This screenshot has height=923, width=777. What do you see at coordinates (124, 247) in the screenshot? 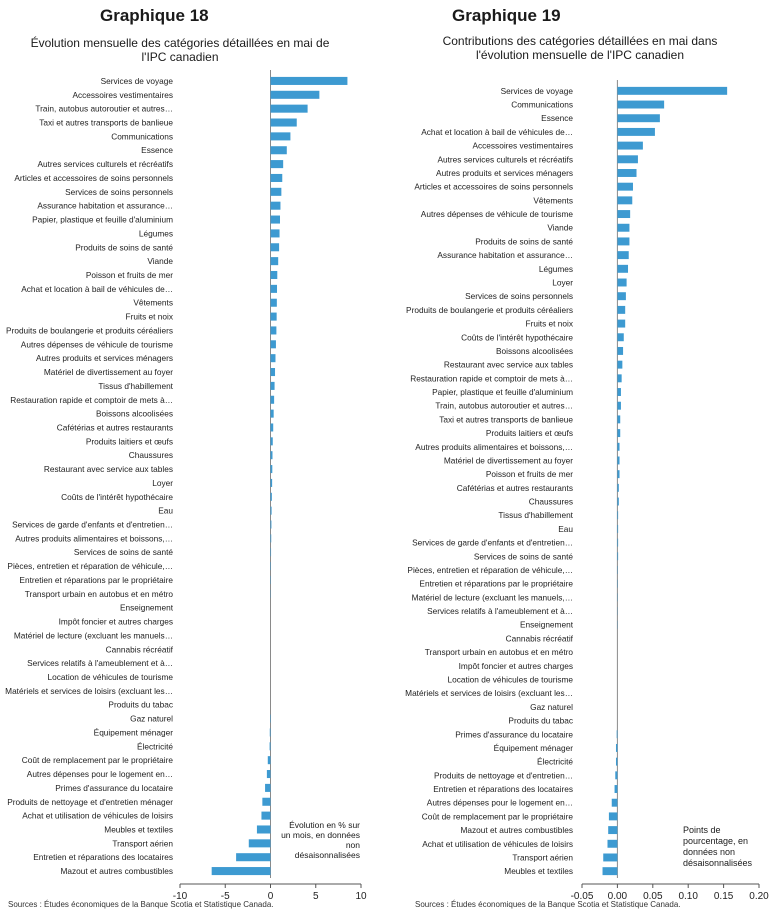
I see `chart18-category-label: Produits de soins de santé` at bounding box center [124, 247].